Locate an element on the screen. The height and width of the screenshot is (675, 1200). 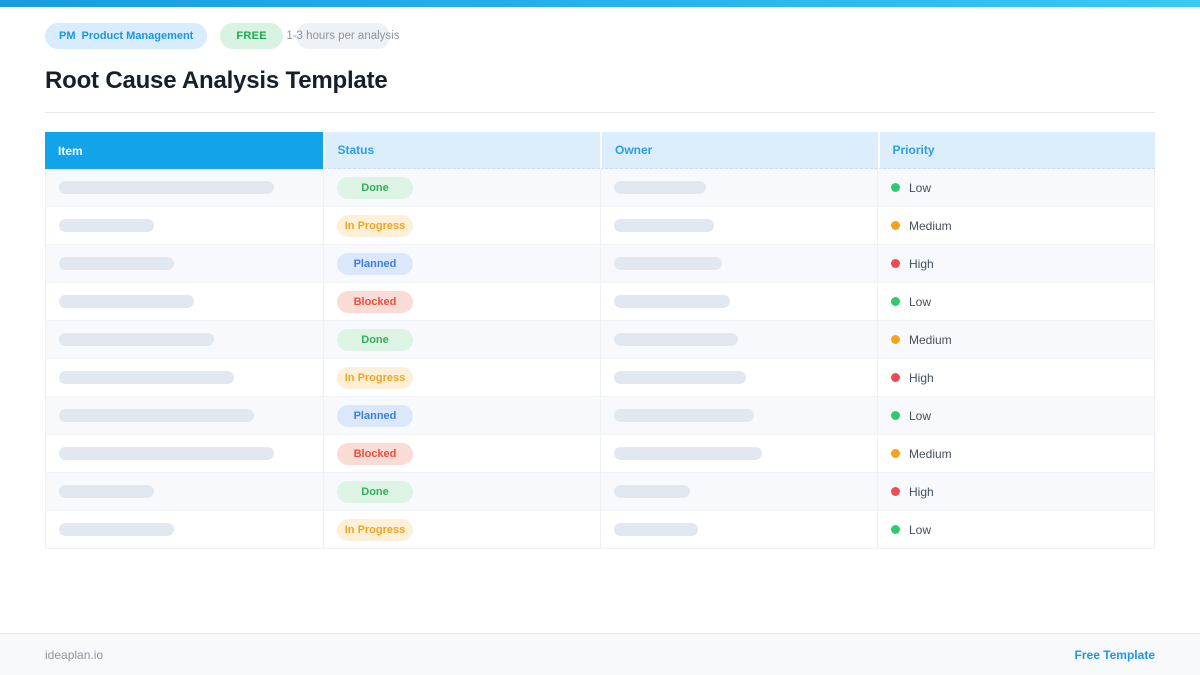
table-row: In Progress Medium is located at coordinates (600, 226).